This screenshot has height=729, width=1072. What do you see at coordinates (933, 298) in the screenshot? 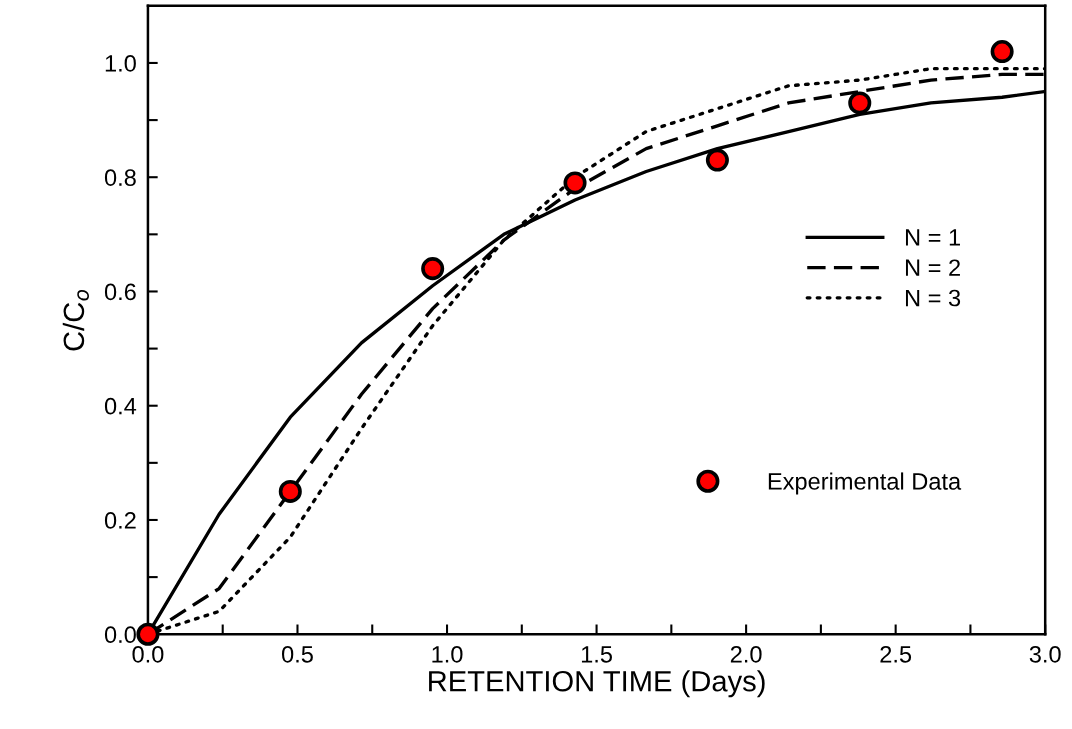
I see `legend-label: N = 3` at bounding box center [933, 298].